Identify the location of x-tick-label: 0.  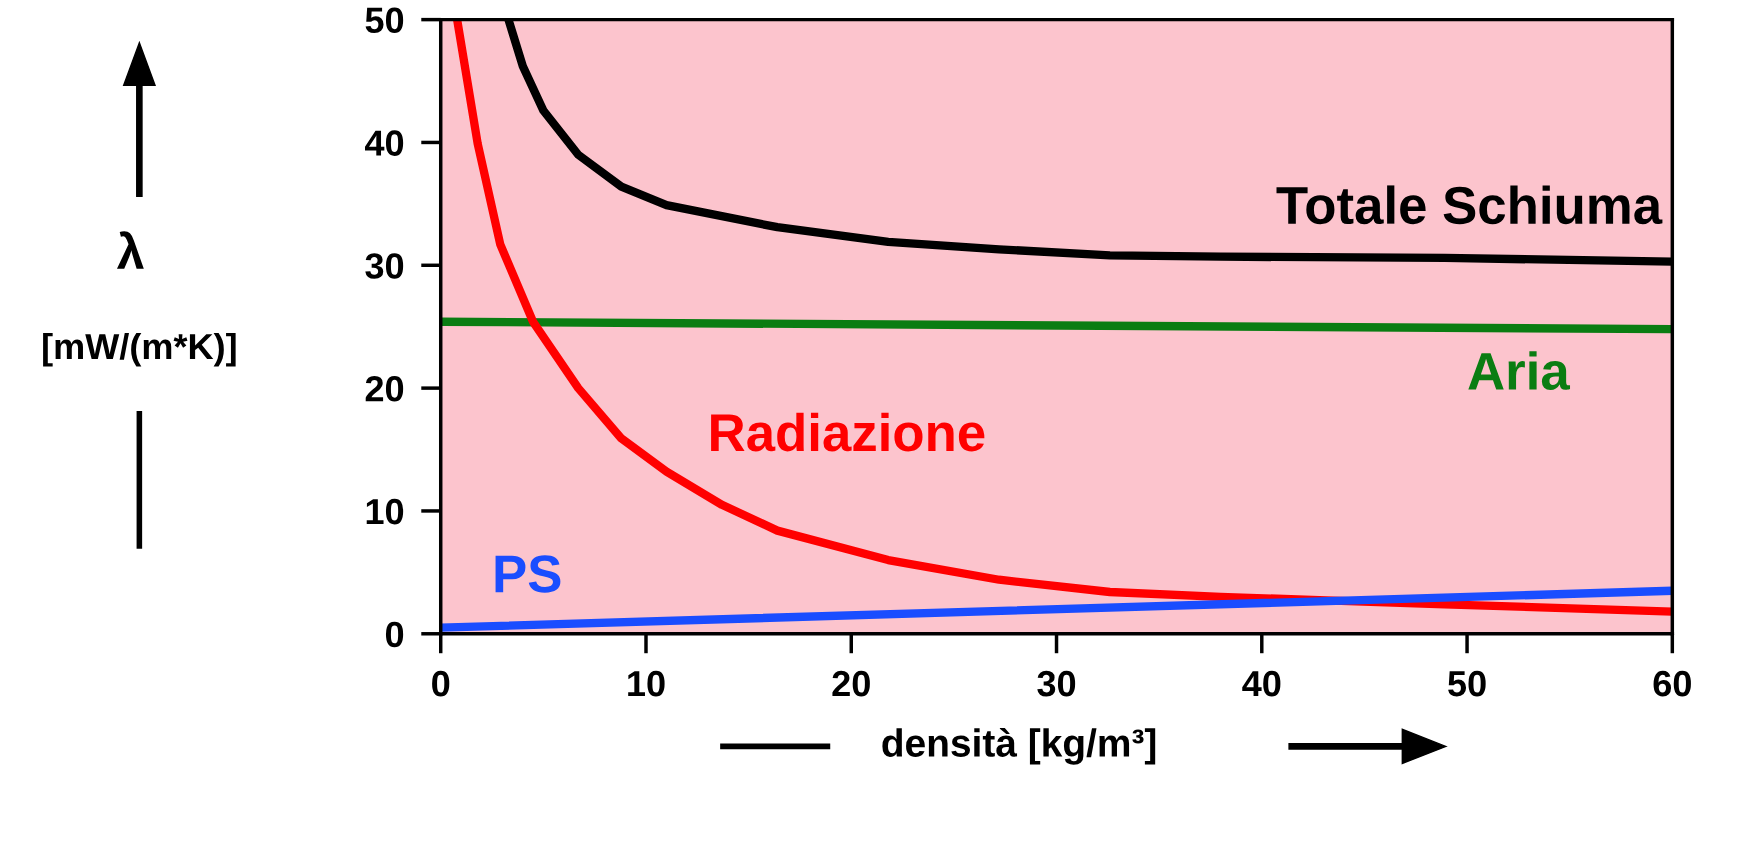
(441, 683).